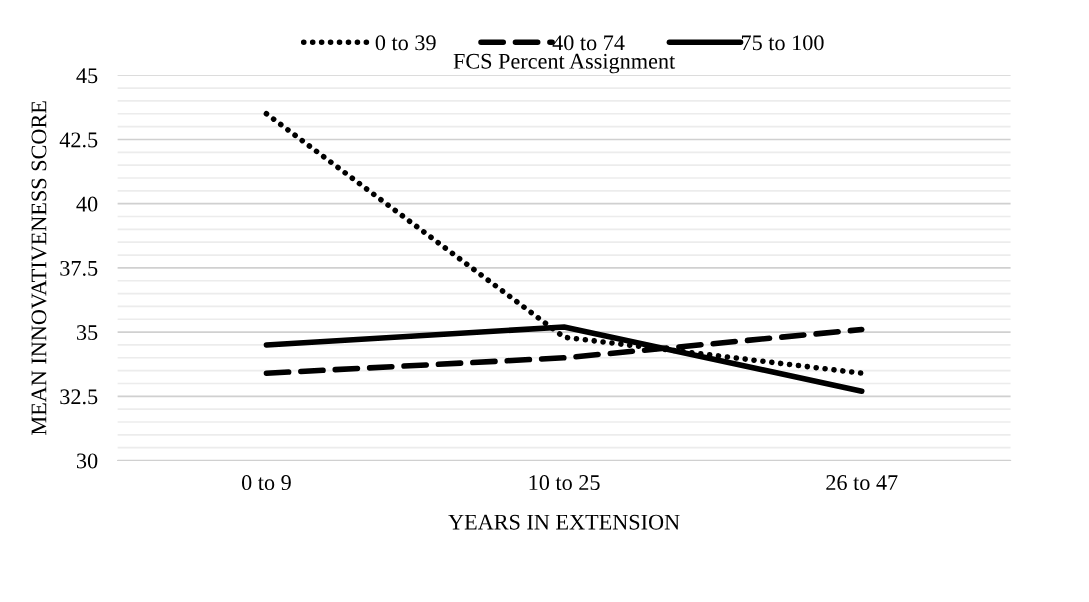 The image size is (1089, 602). Describe the element at coordinates (39, 268) in the screenshot. I see `y-axis-title: MEAN INNOVATIVENESS SCORE` at that location.